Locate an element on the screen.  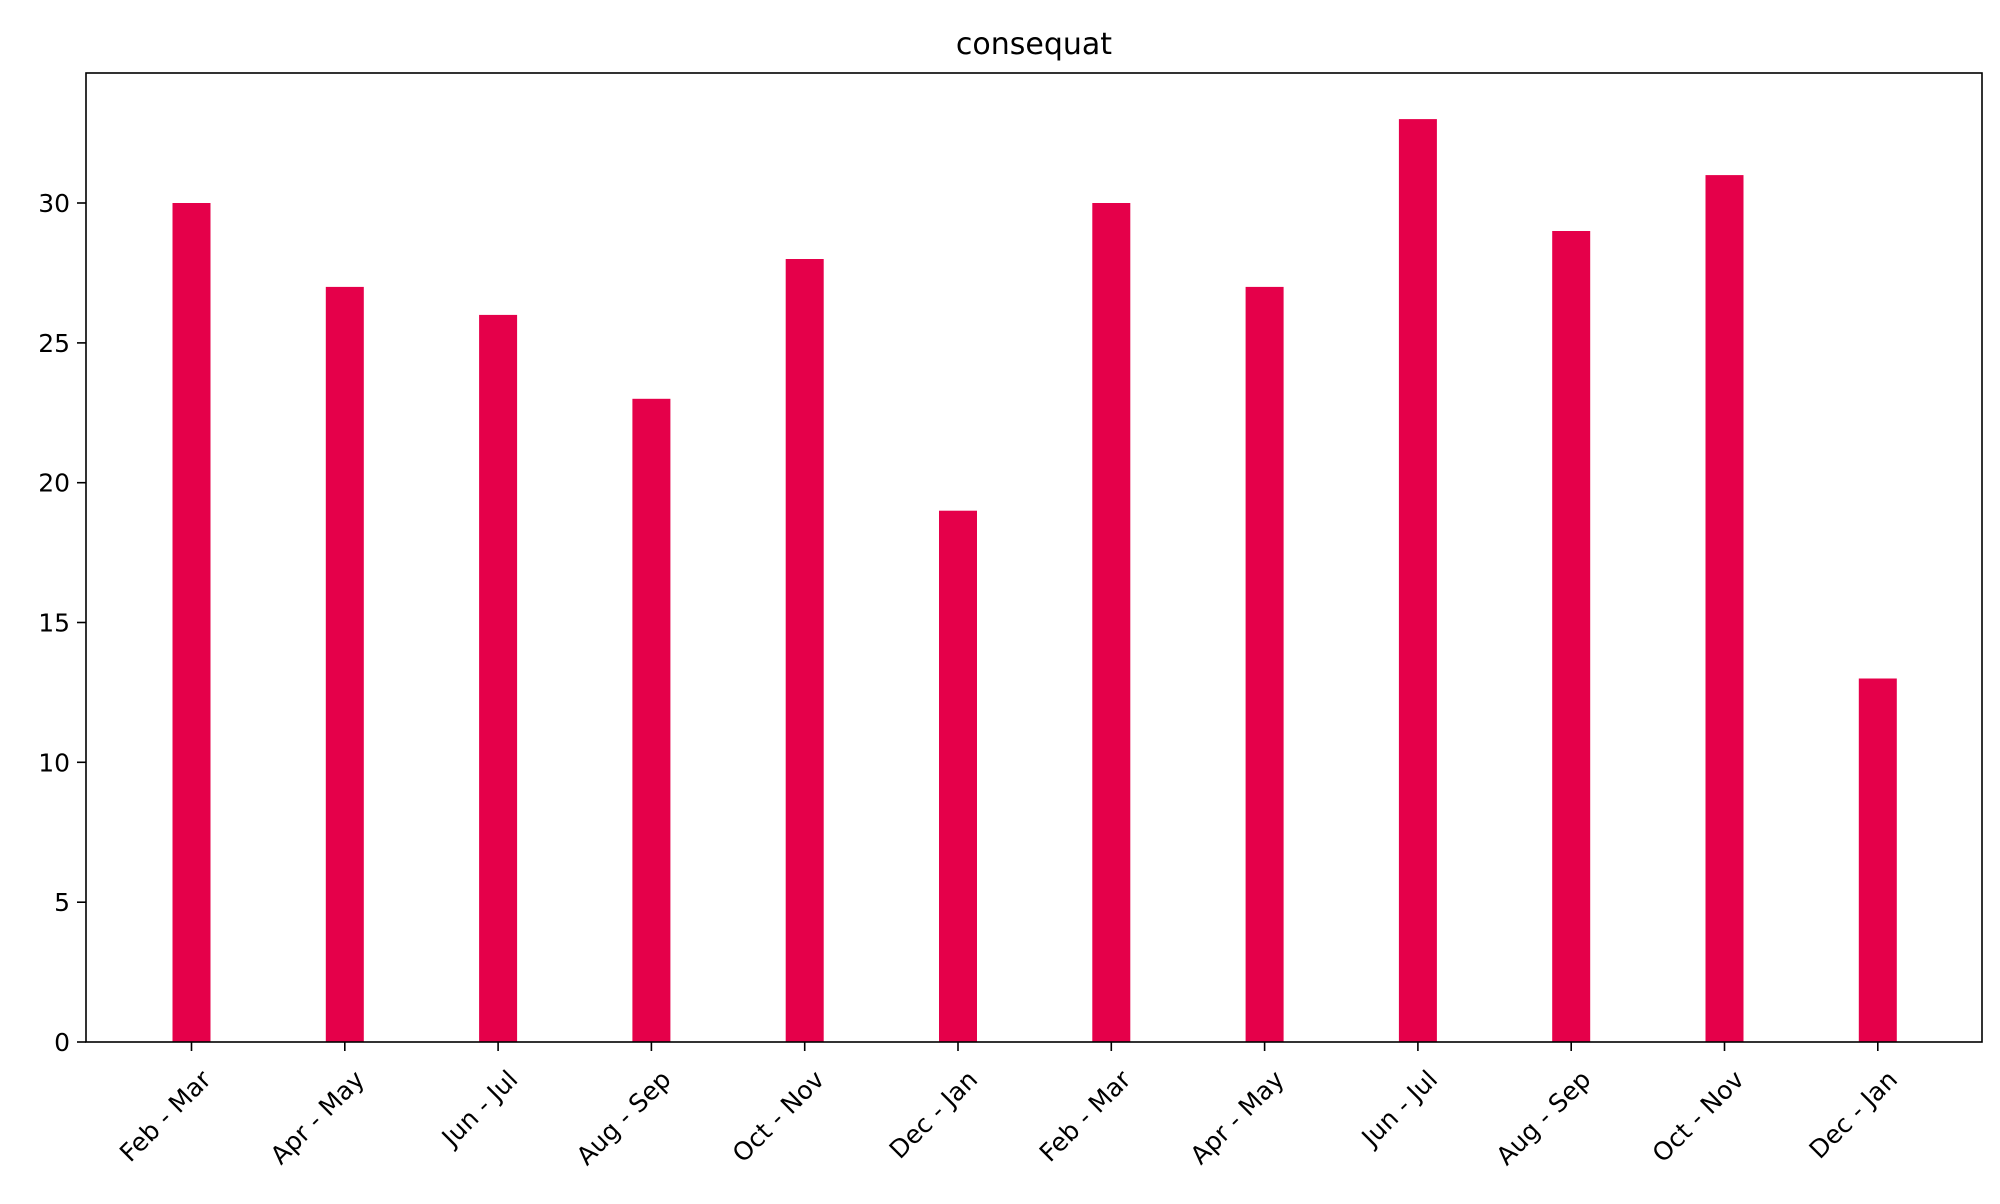
y-tick-label: 20 is located at coordinates (54, 483).